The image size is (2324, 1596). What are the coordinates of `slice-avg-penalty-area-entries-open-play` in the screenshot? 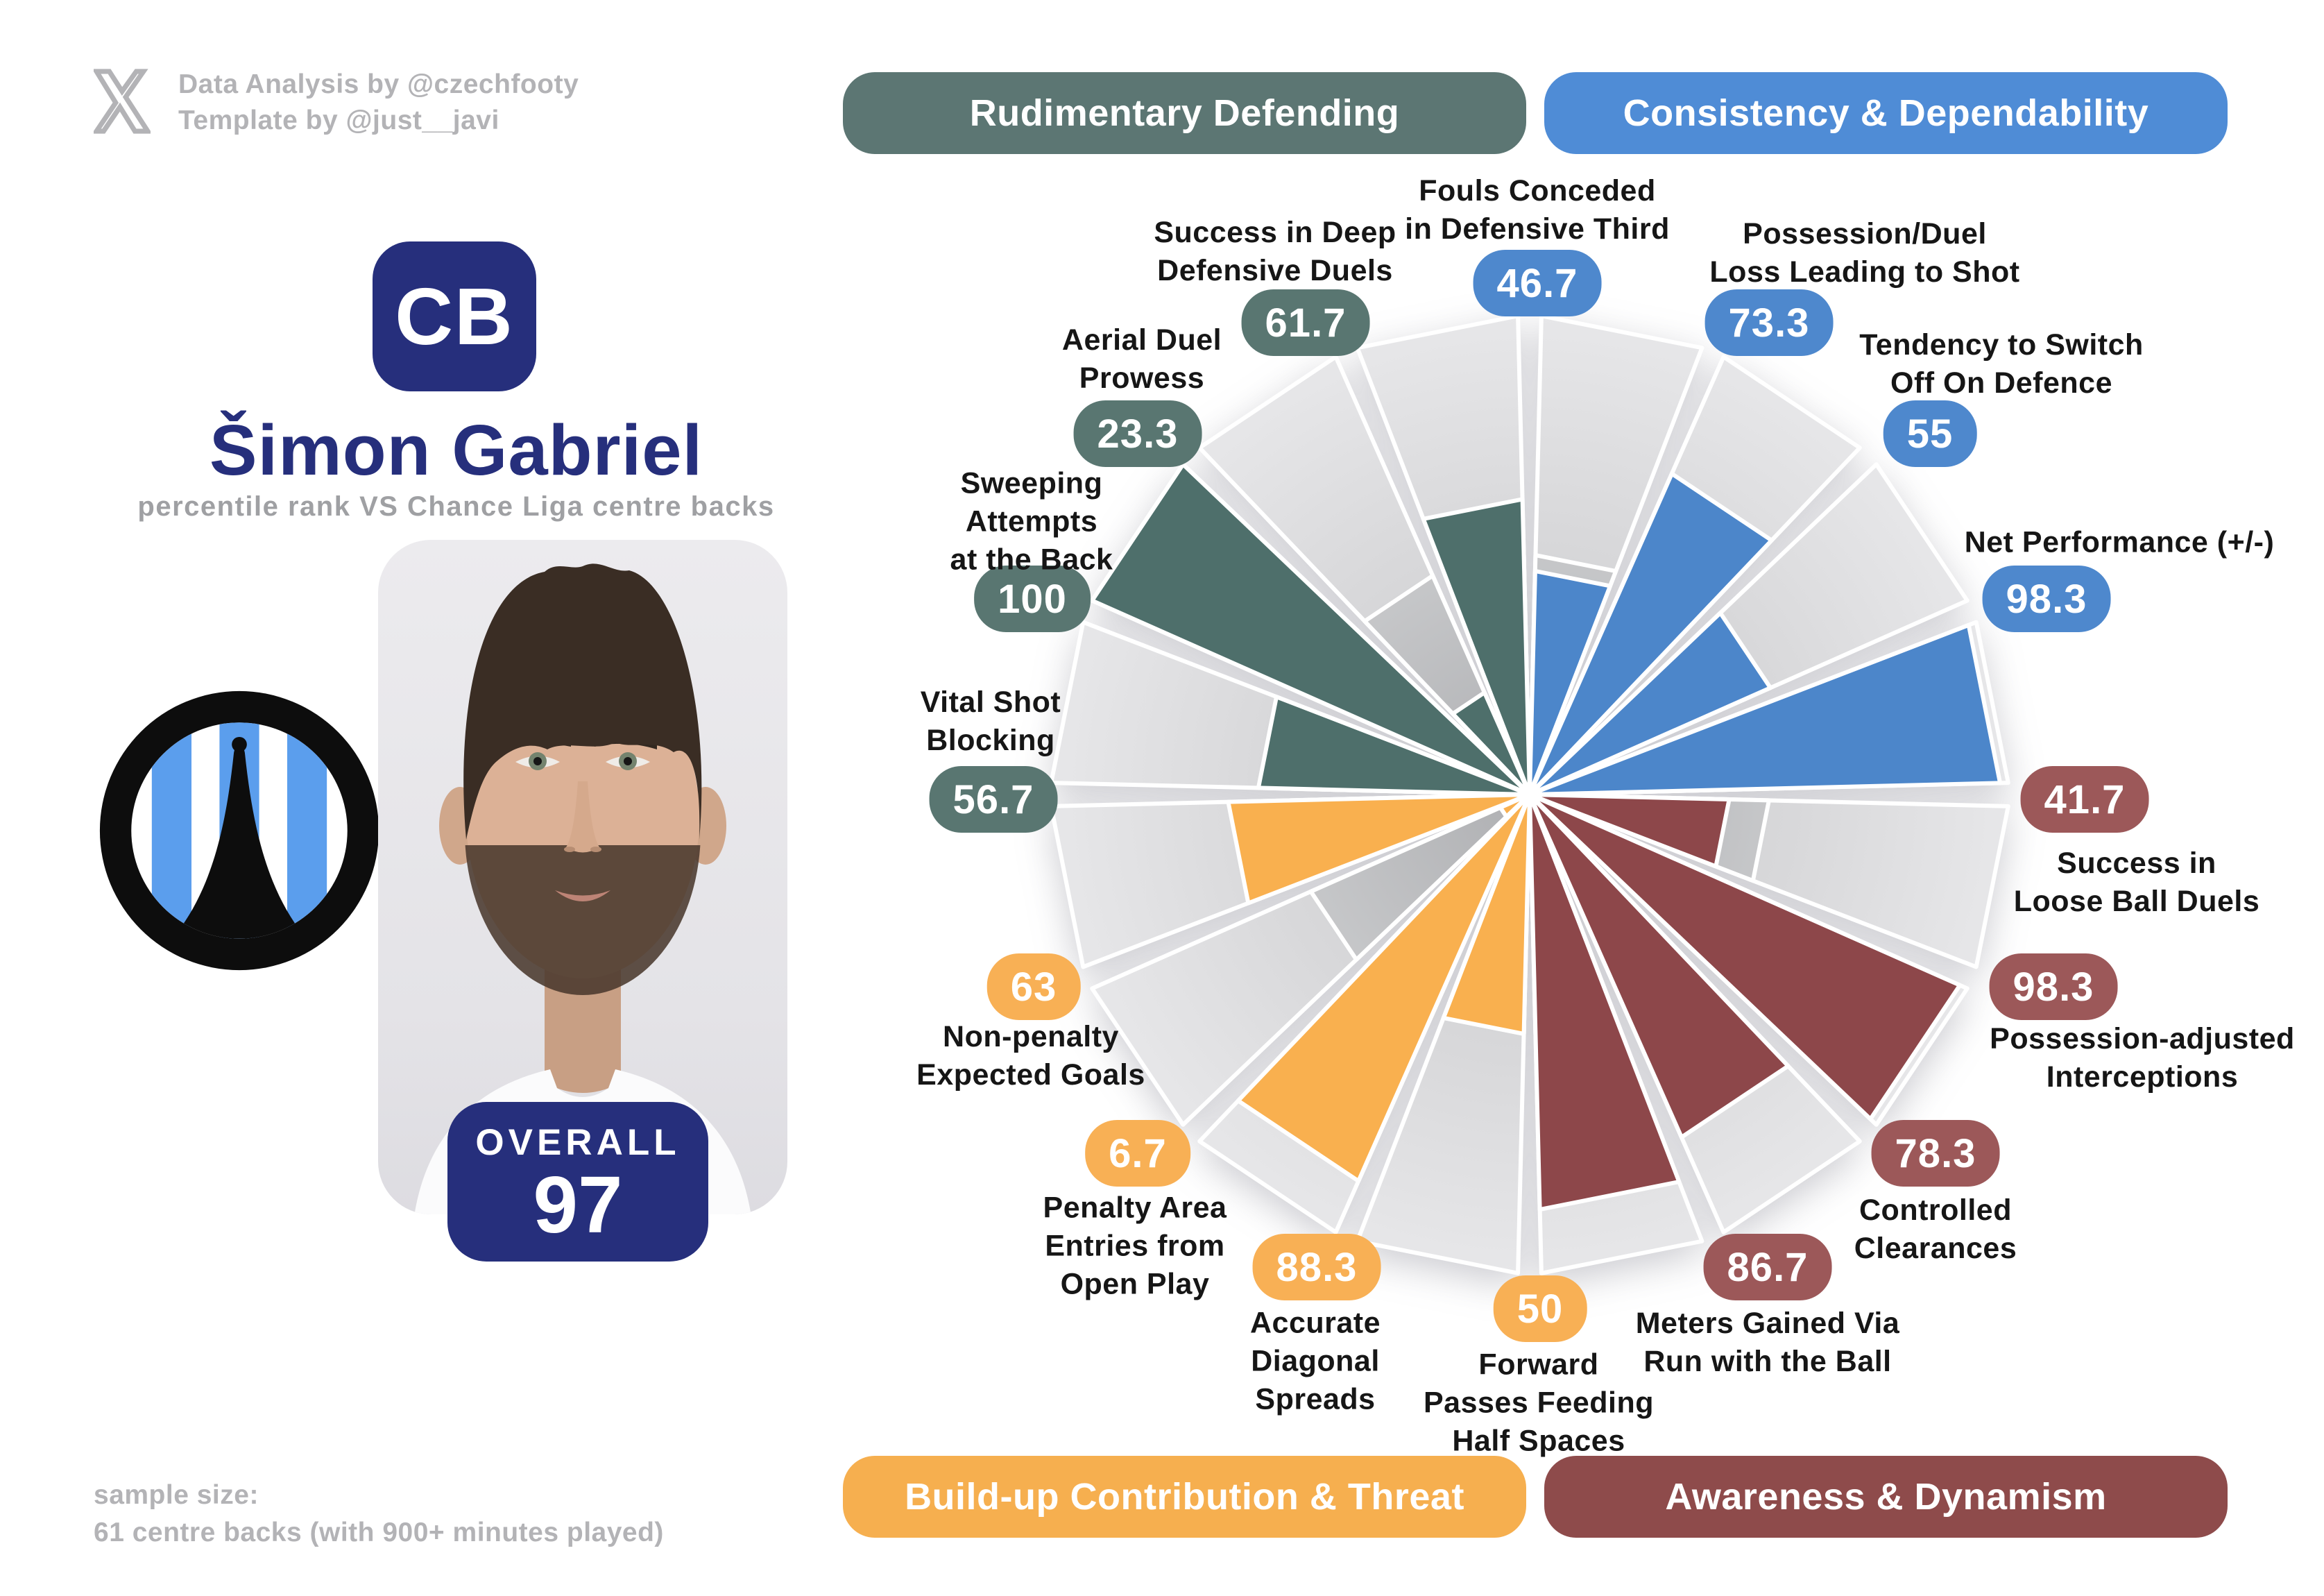 It's located at (1420, 877).